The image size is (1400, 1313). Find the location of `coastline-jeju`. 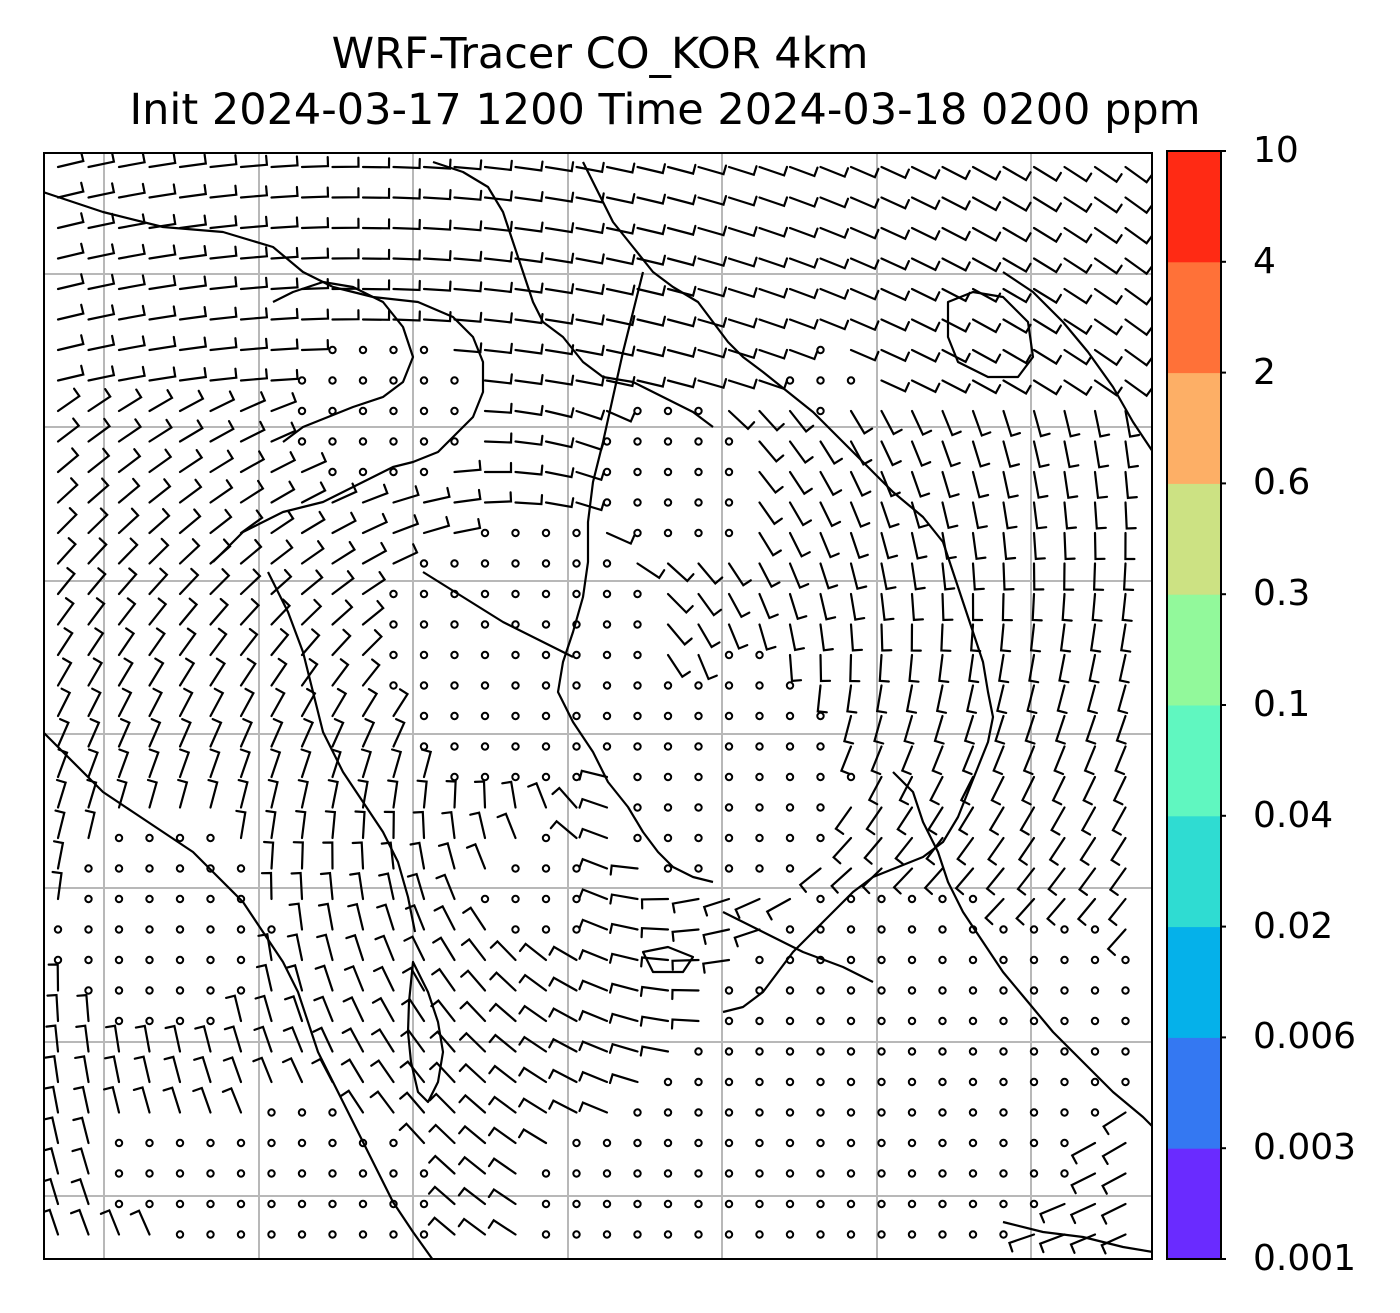

coastline-jeju is located at coordinates (668, 959).